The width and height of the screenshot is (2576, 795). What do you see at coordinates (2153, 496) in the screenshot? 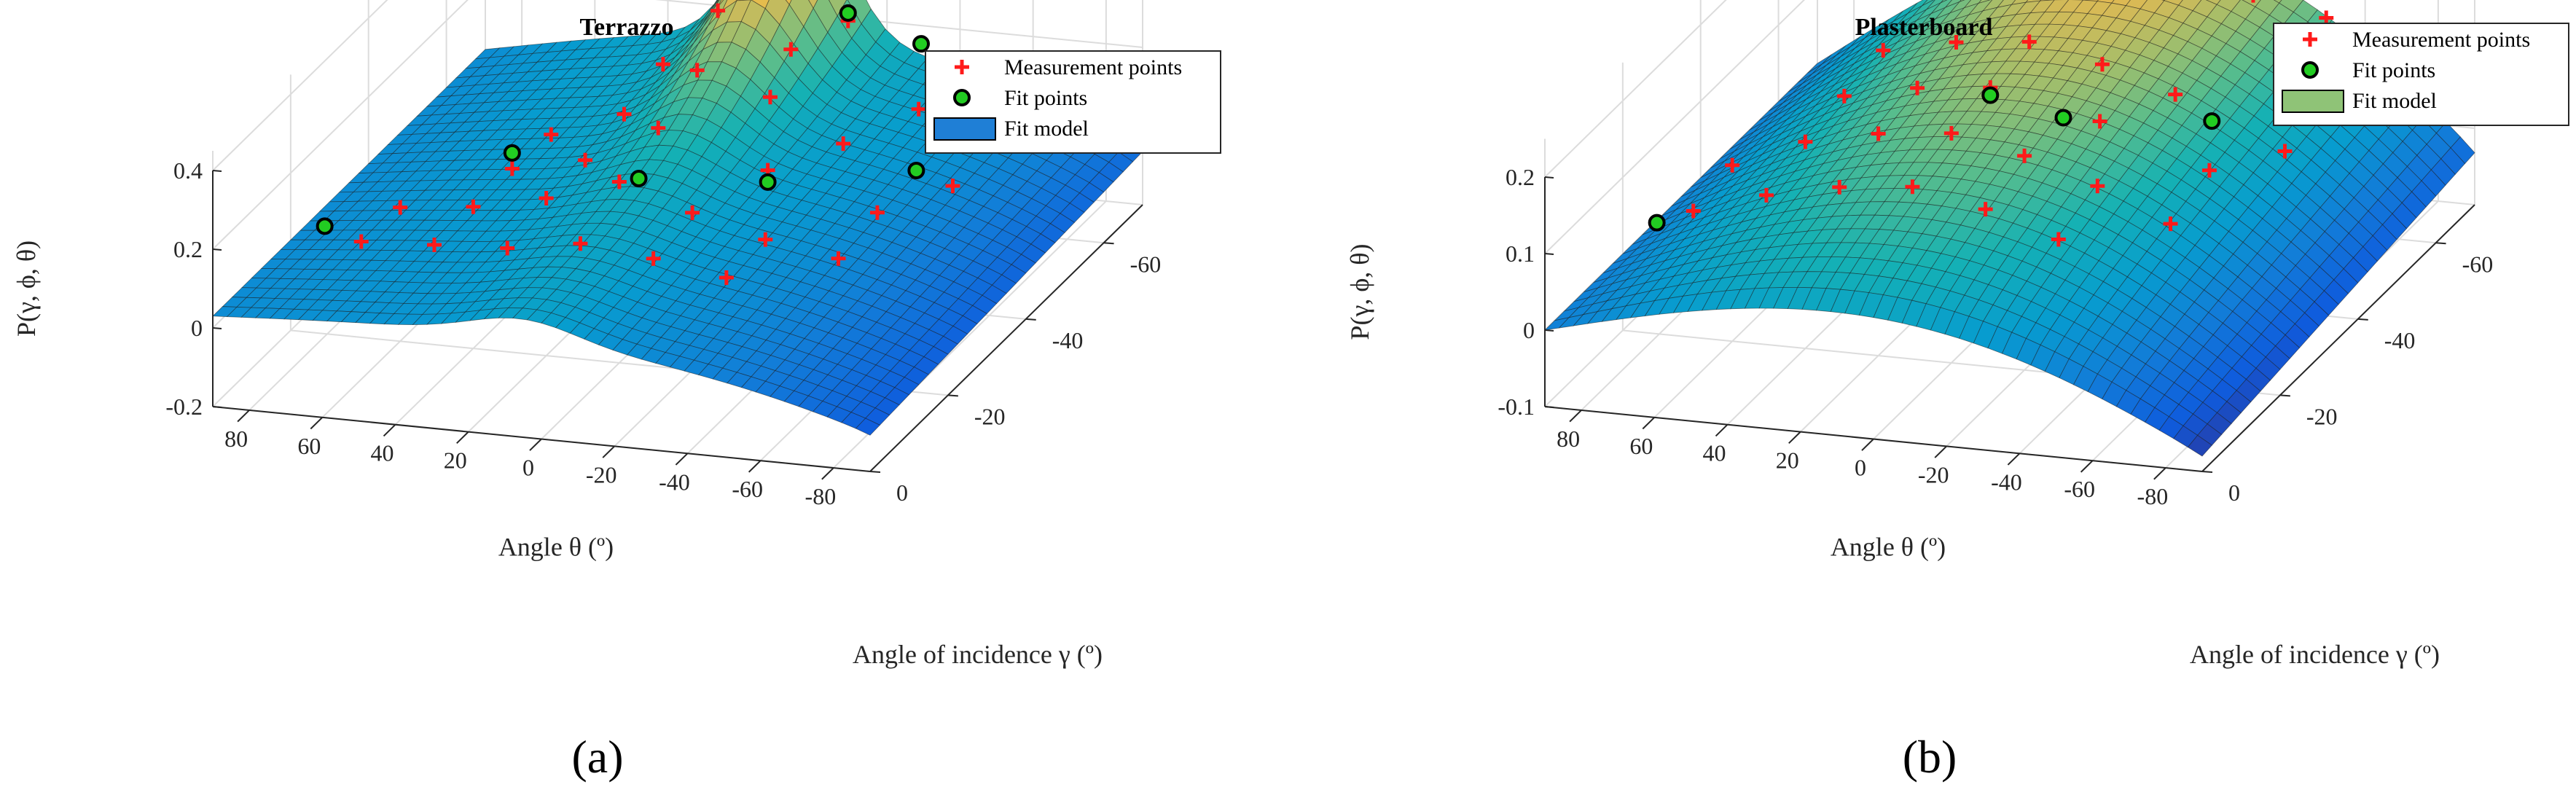
I see `x-tick-label: -80` at bounding box center [2153, 496].